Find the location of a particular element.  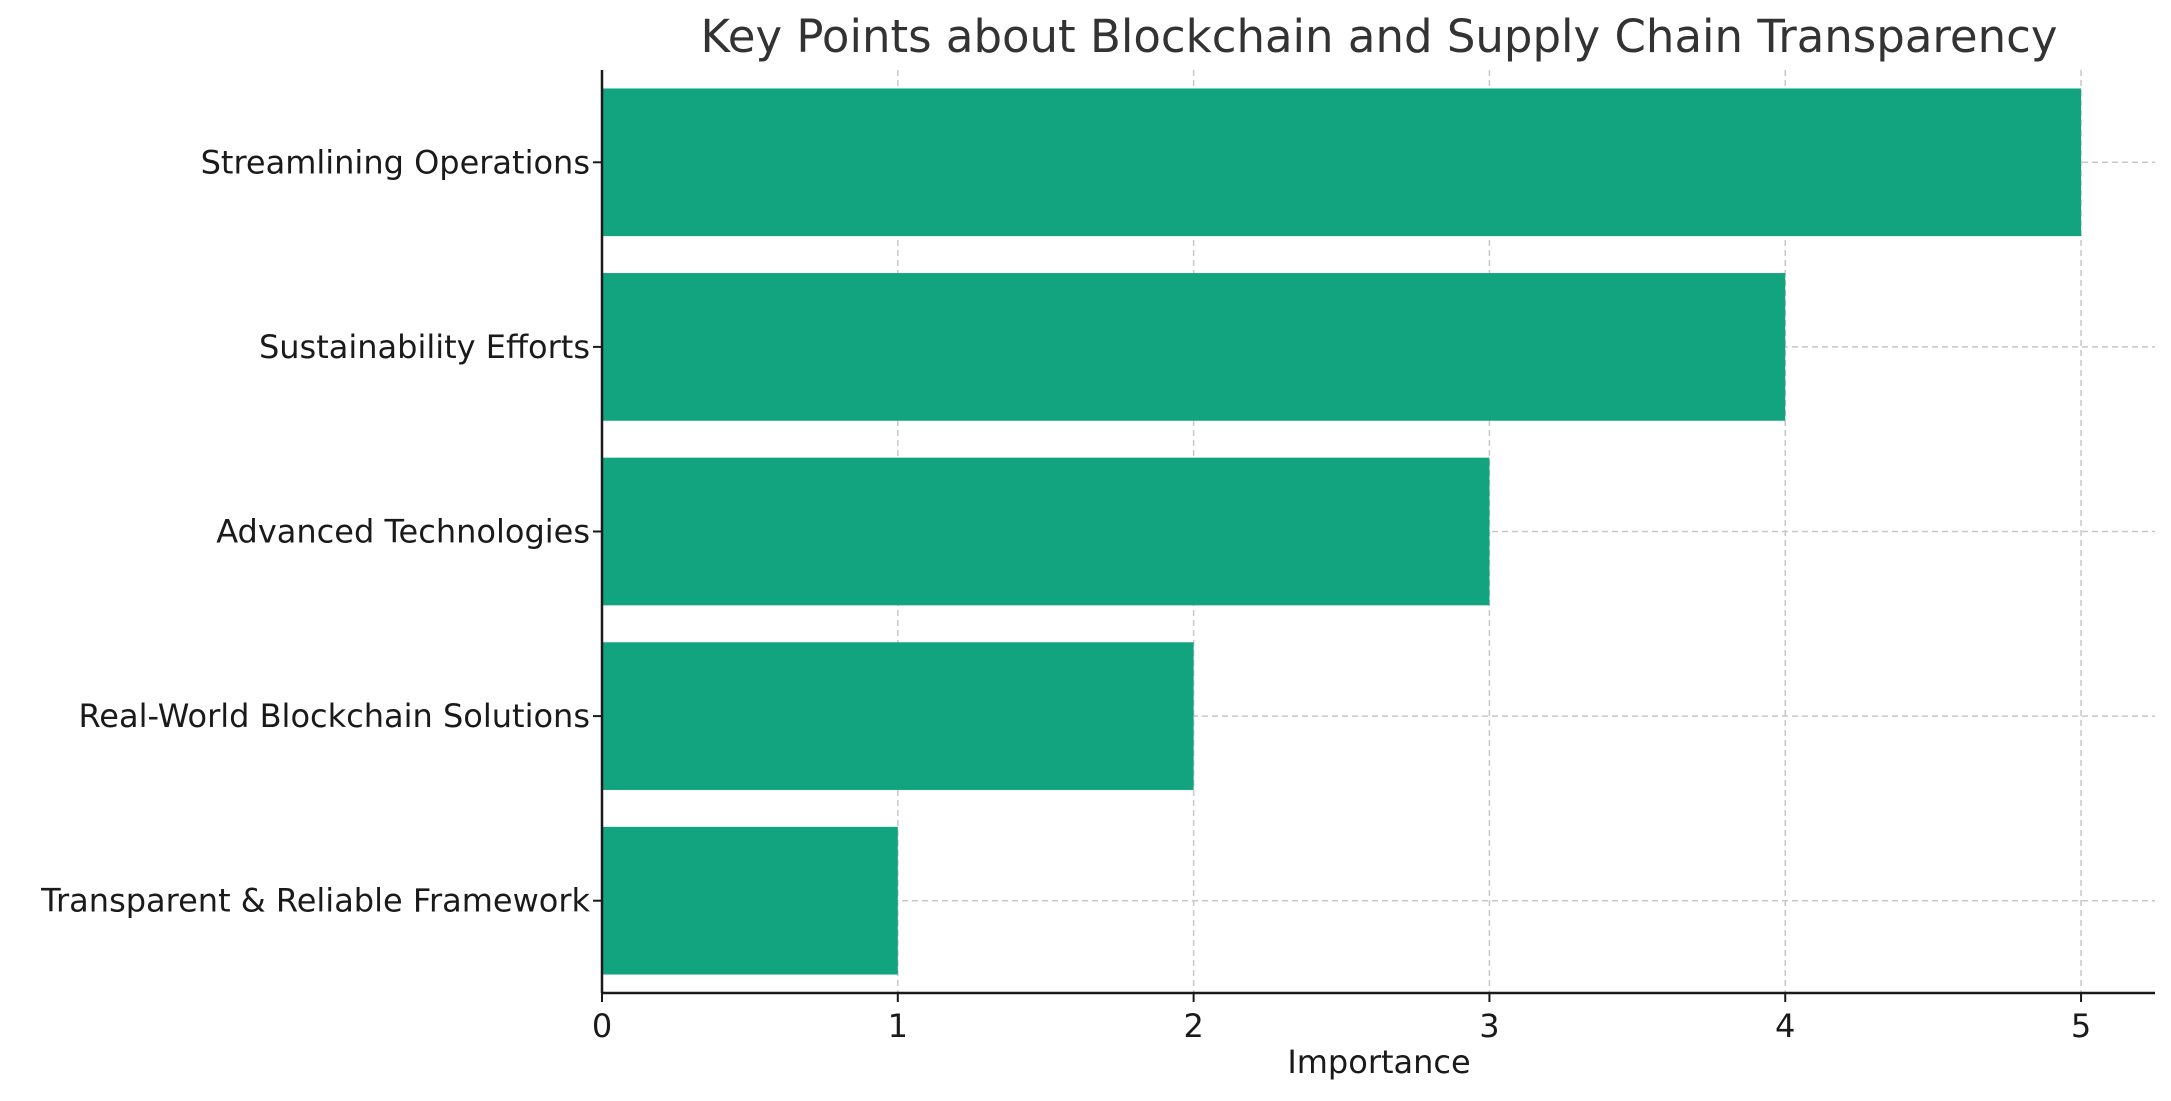

category-label: Transparent & Reliable Framework is located at coordinates (315, 901).